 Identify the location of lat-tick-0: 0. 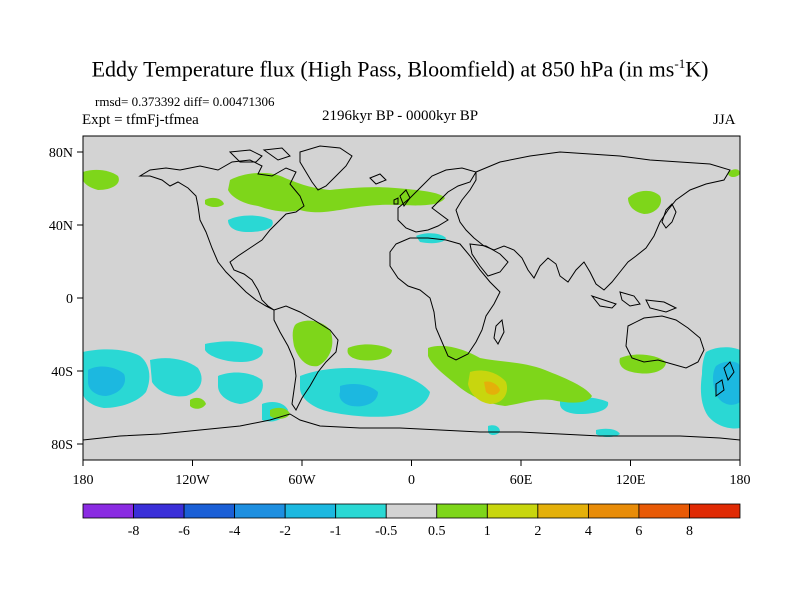
(69, 299).